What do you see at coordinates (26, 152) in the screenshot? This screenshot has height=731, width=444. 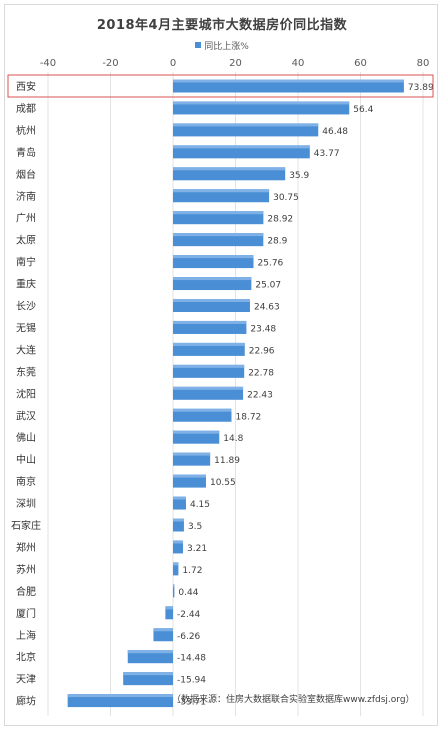 I see `category-label: 青岛` at bounding box center [26, 152].